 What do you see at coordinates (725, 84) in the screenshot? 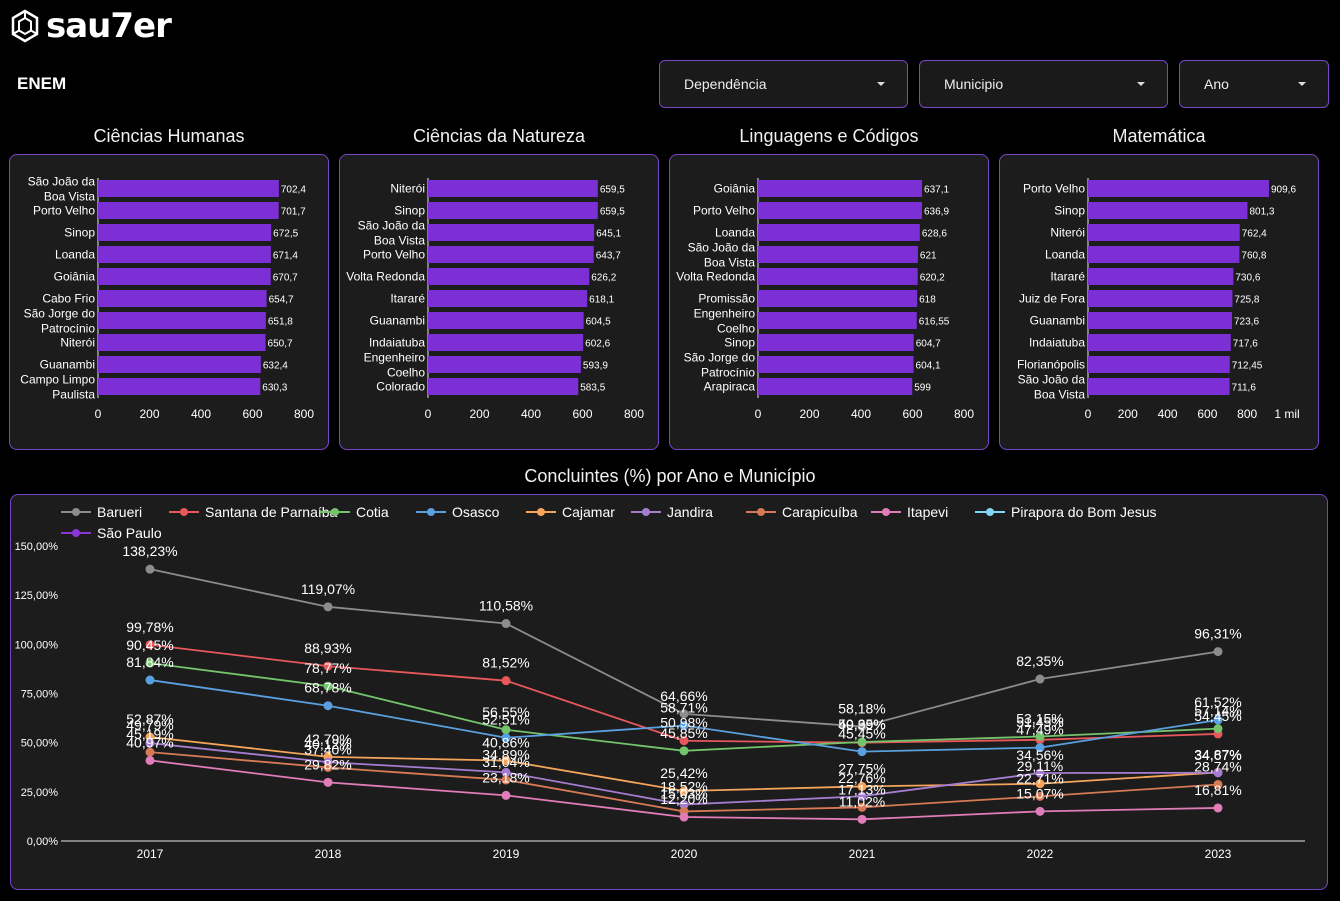
I see `filter-dependencia-label: Dependência` at bounding box center [725, 84].